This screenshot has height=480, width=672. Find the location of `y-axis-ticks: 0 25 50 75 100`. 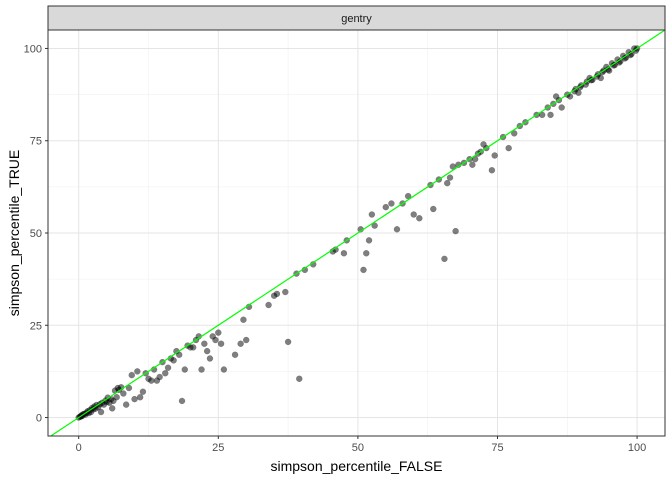

y-axis-ticks: 0 25 50 75 100 is located at coordinates (36, 234).